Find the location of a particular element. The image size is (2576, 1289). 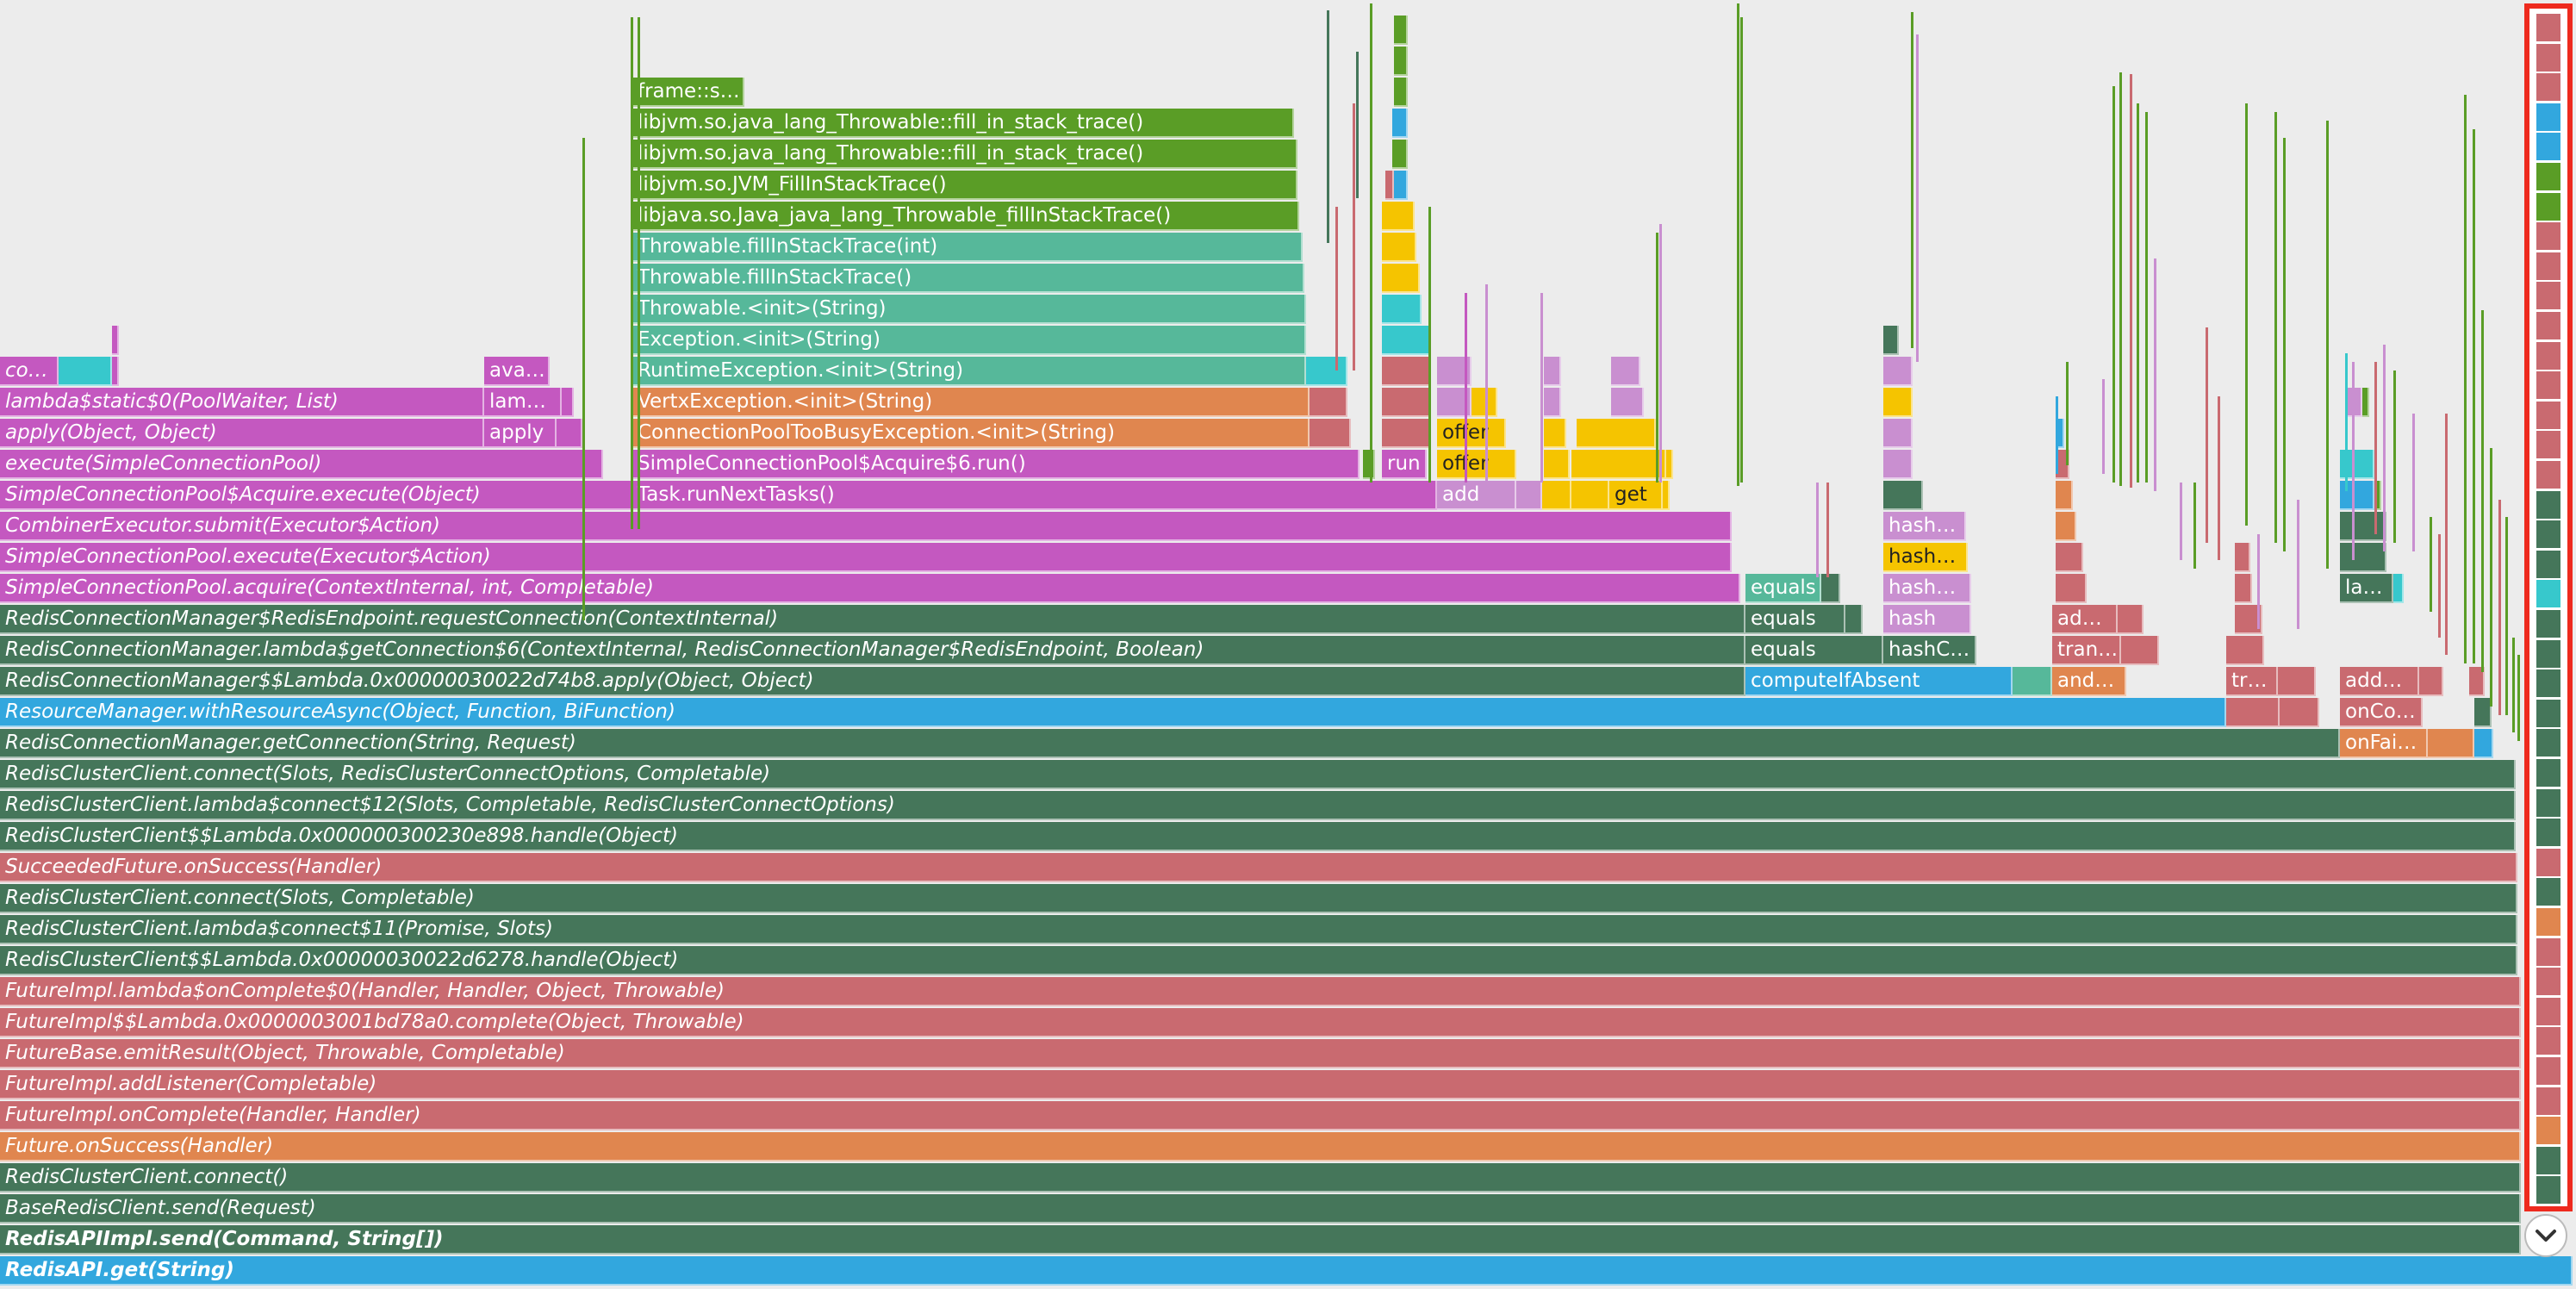

flame-frame: apply is located at coordinates (521, 433).